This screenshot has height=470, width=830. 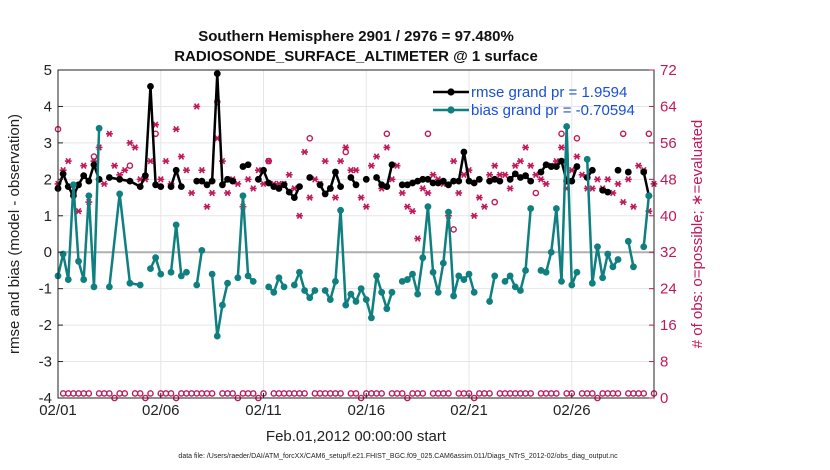 I want to click on y-right-tick-label: 48, so click(x=668, y=179).